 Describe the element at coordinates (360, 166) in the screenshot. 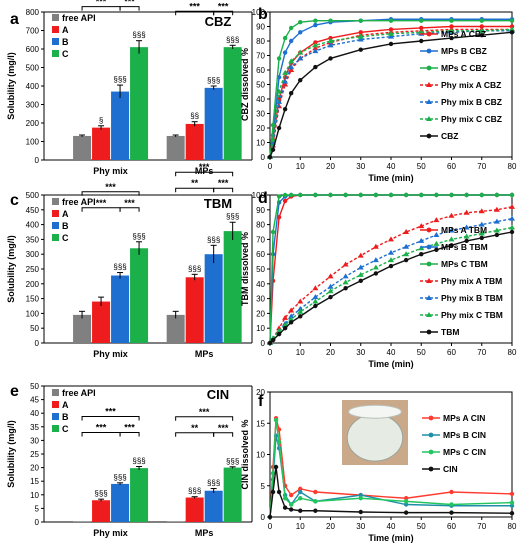

I see `x-tick-label: 30` at that location.